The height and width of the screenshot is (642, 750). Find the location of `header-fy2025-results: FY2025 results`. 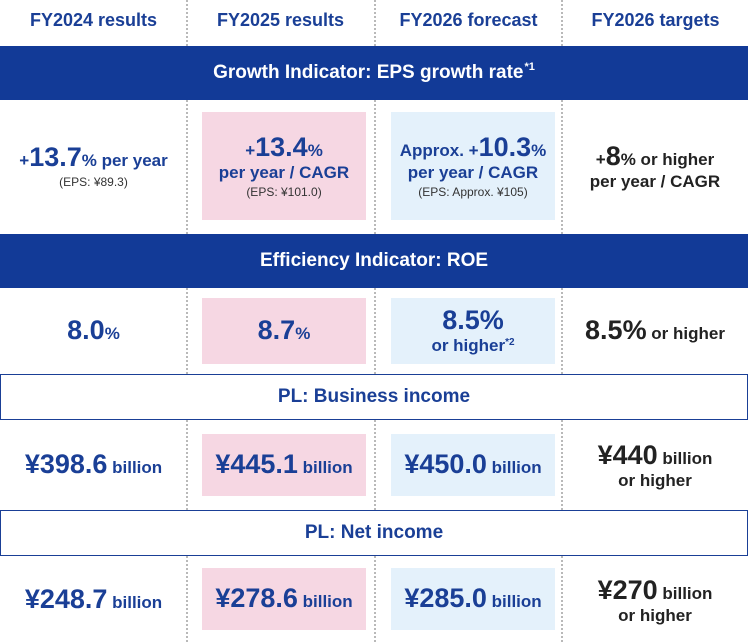

header-fy2025-results: FY2025 results is located at coordinates (280, 19).